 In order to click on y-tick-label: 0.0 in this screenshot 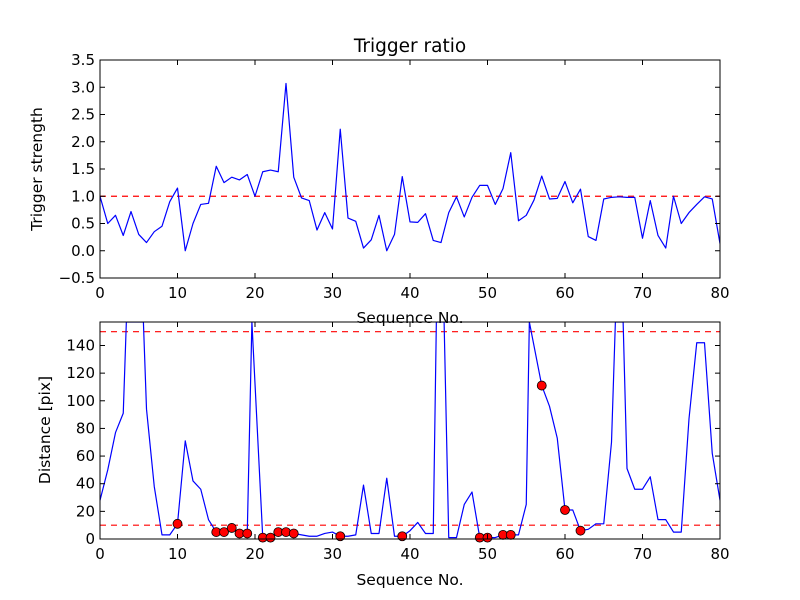, I will do `click(83, 251)`.